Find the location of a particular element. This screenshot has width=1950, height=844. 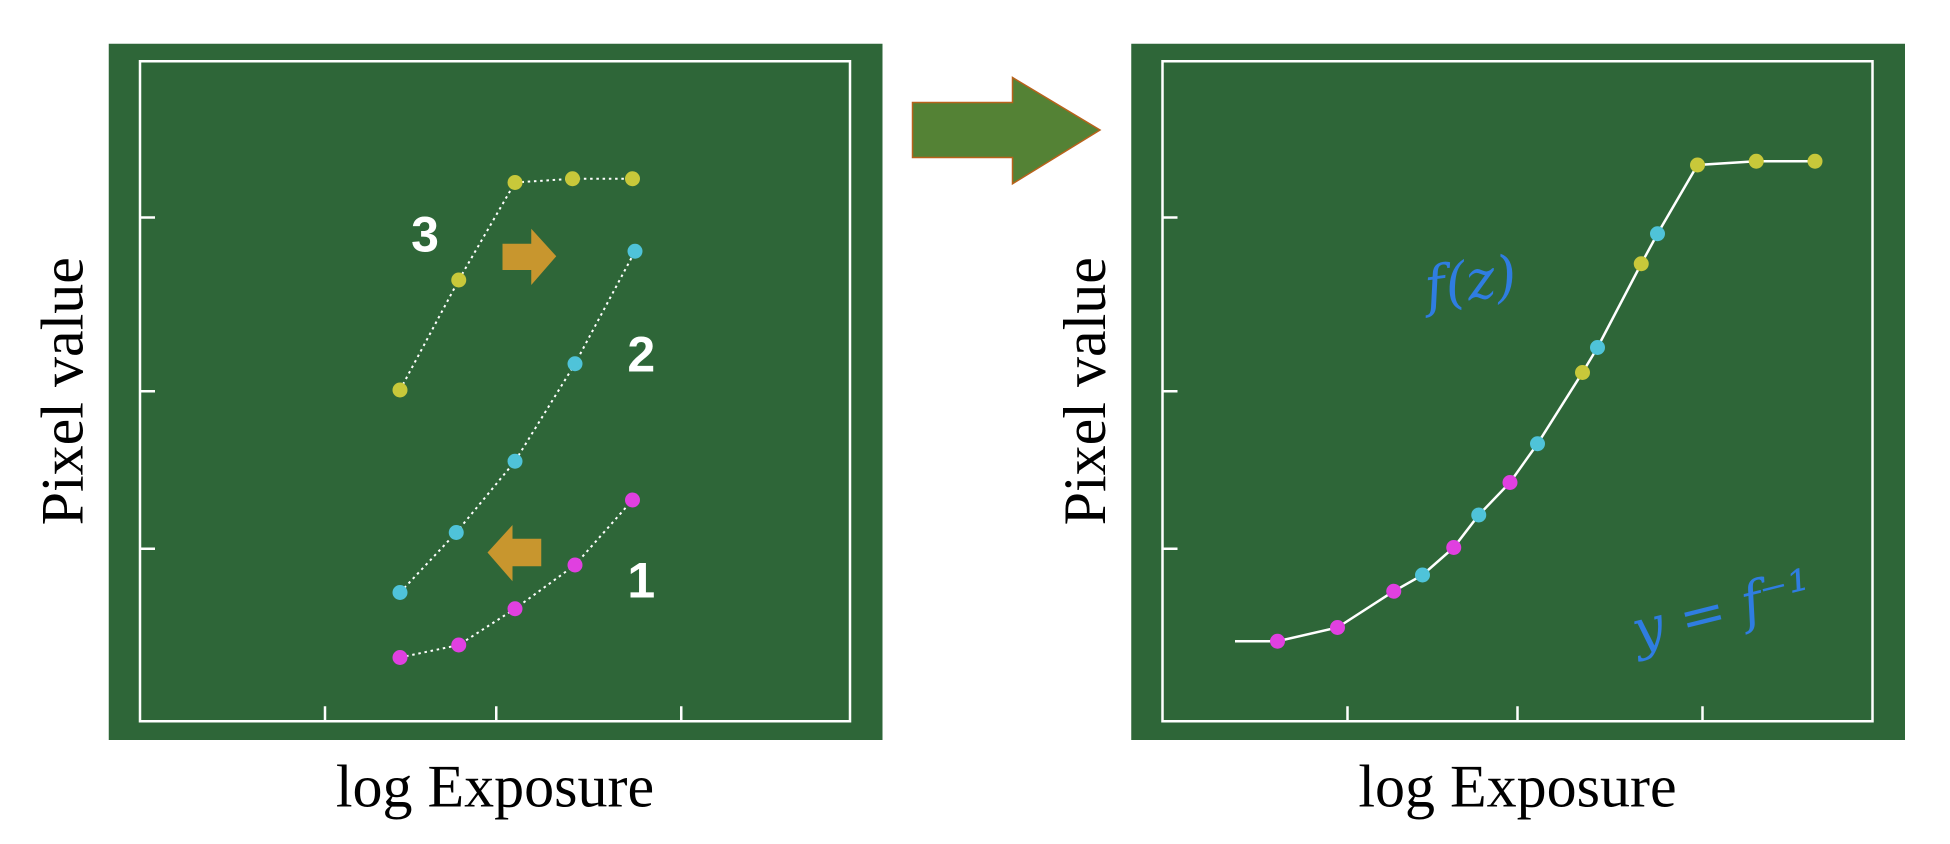

curve-3-points is located at coordinates (516, 284).